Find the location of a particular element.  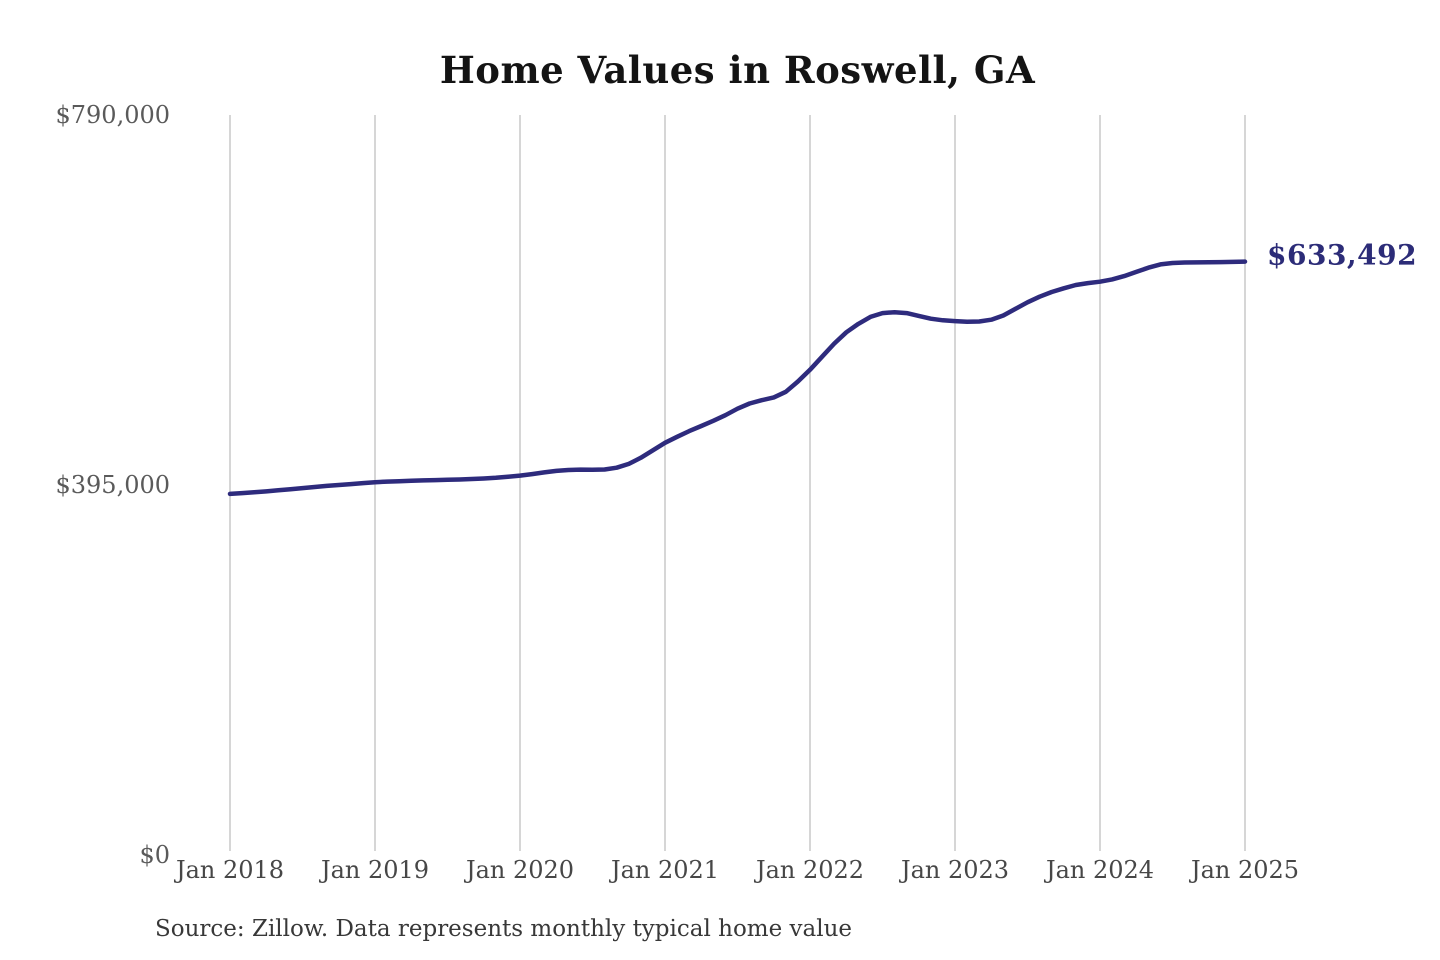

end-value-label: $633,492 is located at coordinates (1342, 255).